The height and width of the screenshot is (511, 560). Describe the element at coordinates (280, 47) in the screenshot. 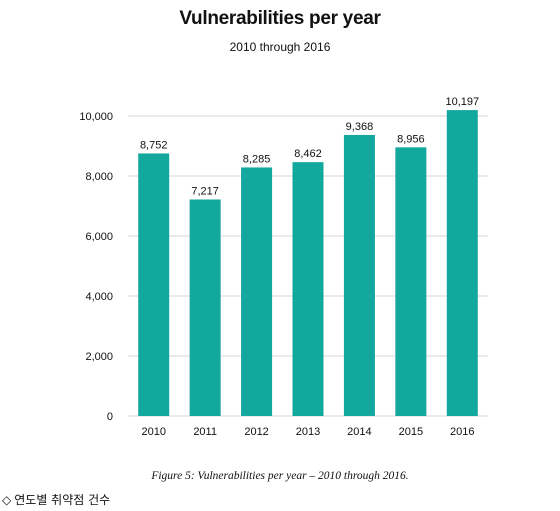

I see `chart-subtitle: 2010 through 2016` at that location.